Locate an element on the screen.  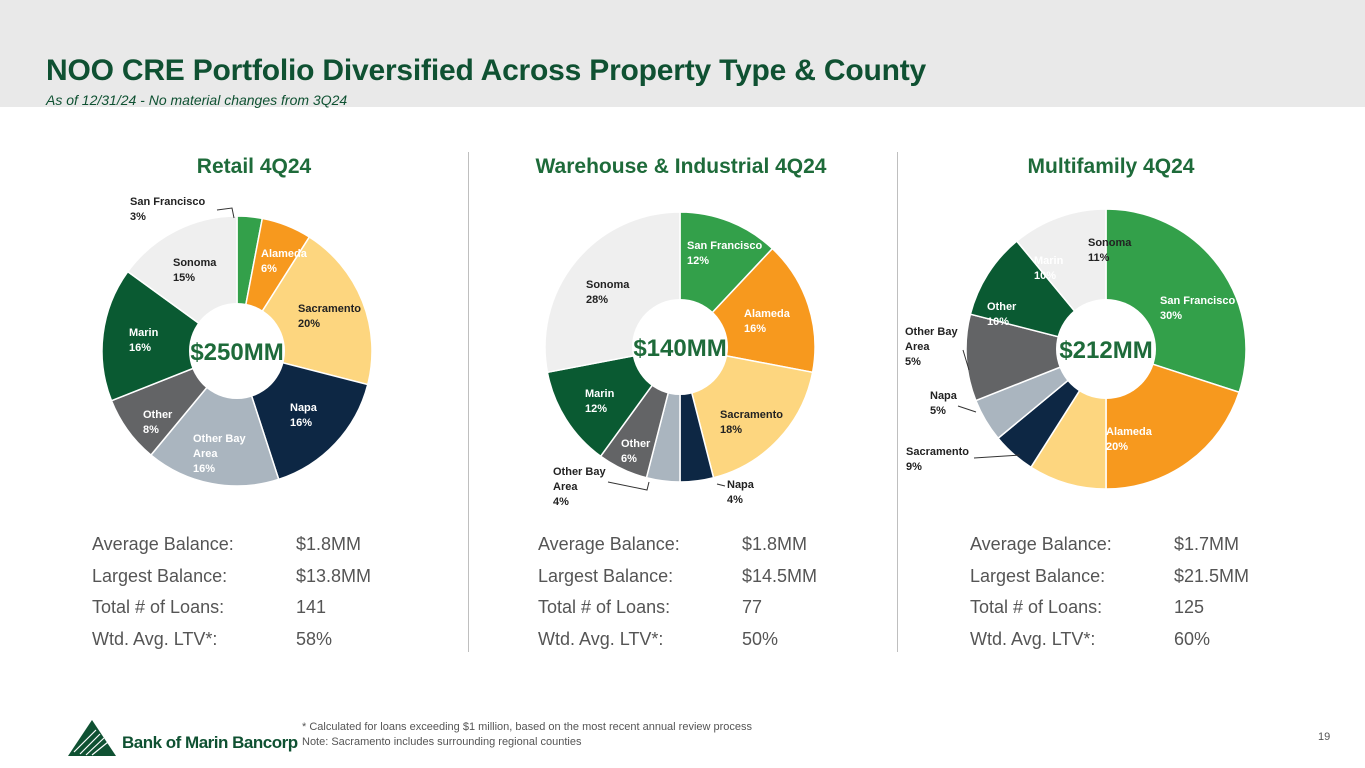
stat-row: Largest Balance: $14.5MM is located at coordinates (688, 582).